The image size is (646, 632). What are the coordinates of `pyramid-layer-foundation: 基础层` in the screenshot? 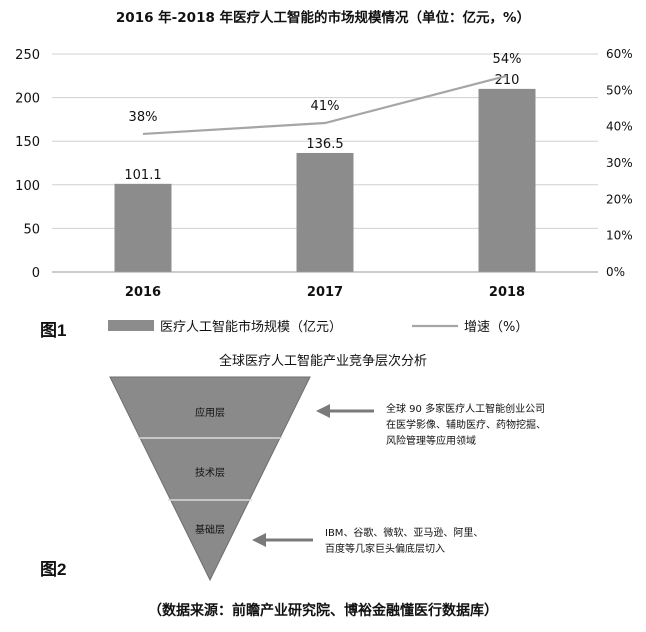 It's located at (210, 530).